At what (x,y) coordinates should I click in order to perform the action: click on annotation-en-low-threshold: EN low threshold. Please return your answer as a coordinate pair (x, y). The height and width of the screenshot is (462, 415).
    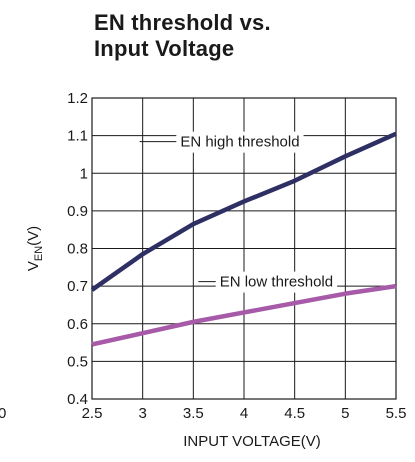
    Looking at the image, I should click on (276, 282).